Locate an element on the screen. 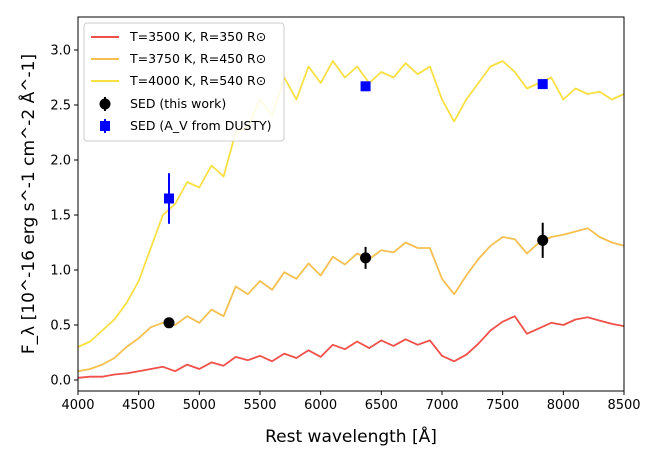  y-tick-label: 1.5 is located at coordinates (60, 216).